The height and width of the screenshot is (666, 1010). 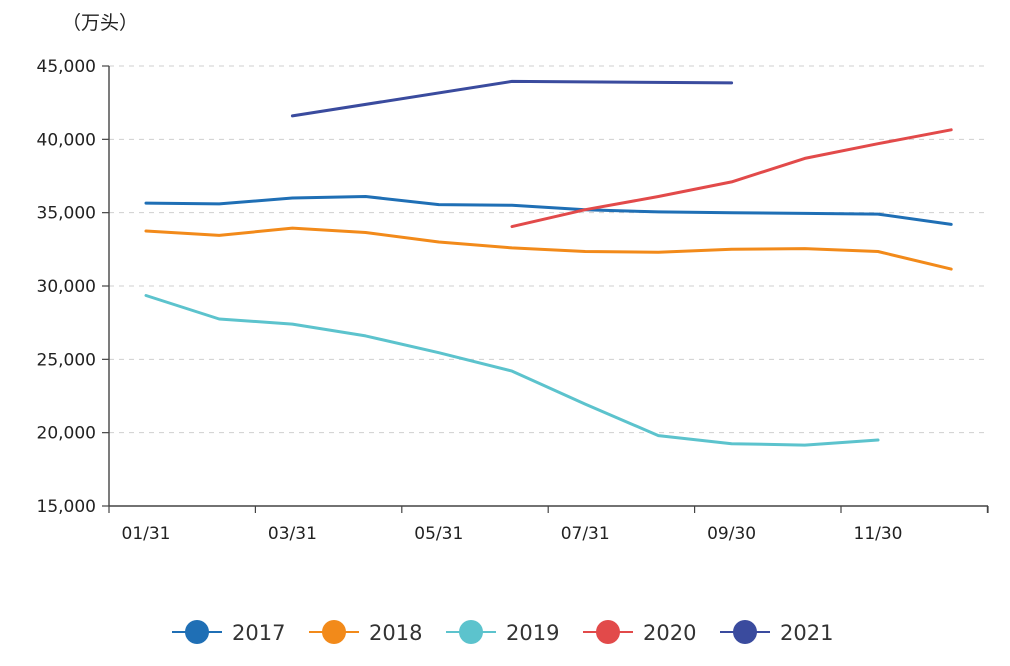 I want to click on legend-label: 2017, so click(x=258, y=633).